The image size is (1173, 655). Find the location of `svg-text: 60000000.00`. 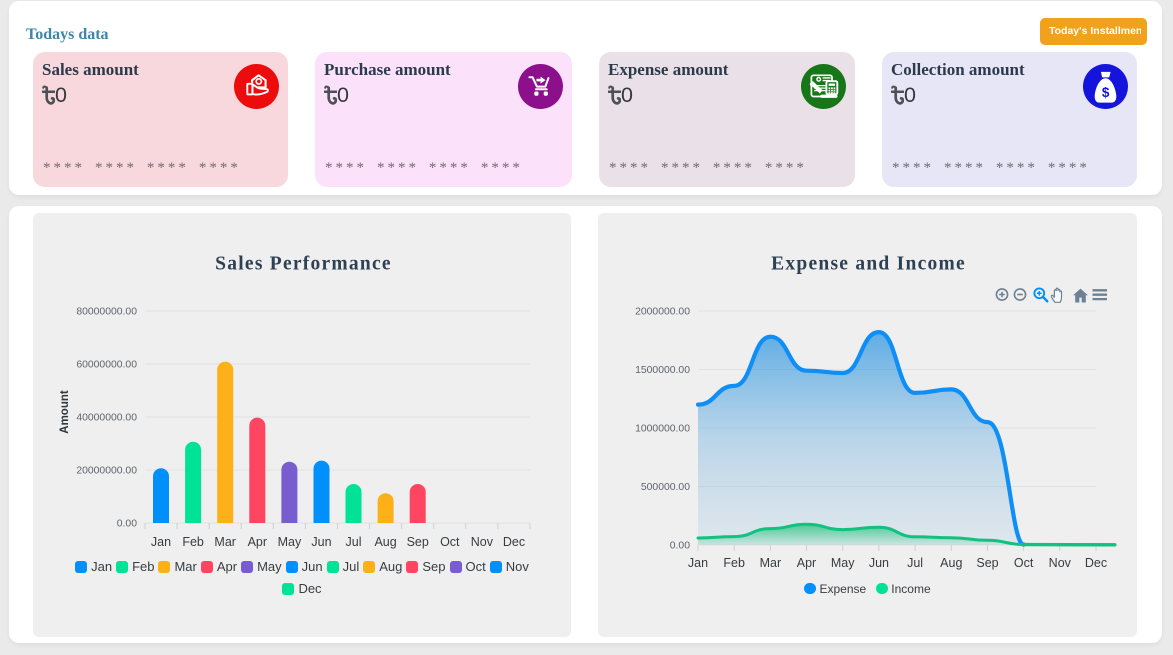

svg-text: 60000000.00 is located at coordinates (106, 365).